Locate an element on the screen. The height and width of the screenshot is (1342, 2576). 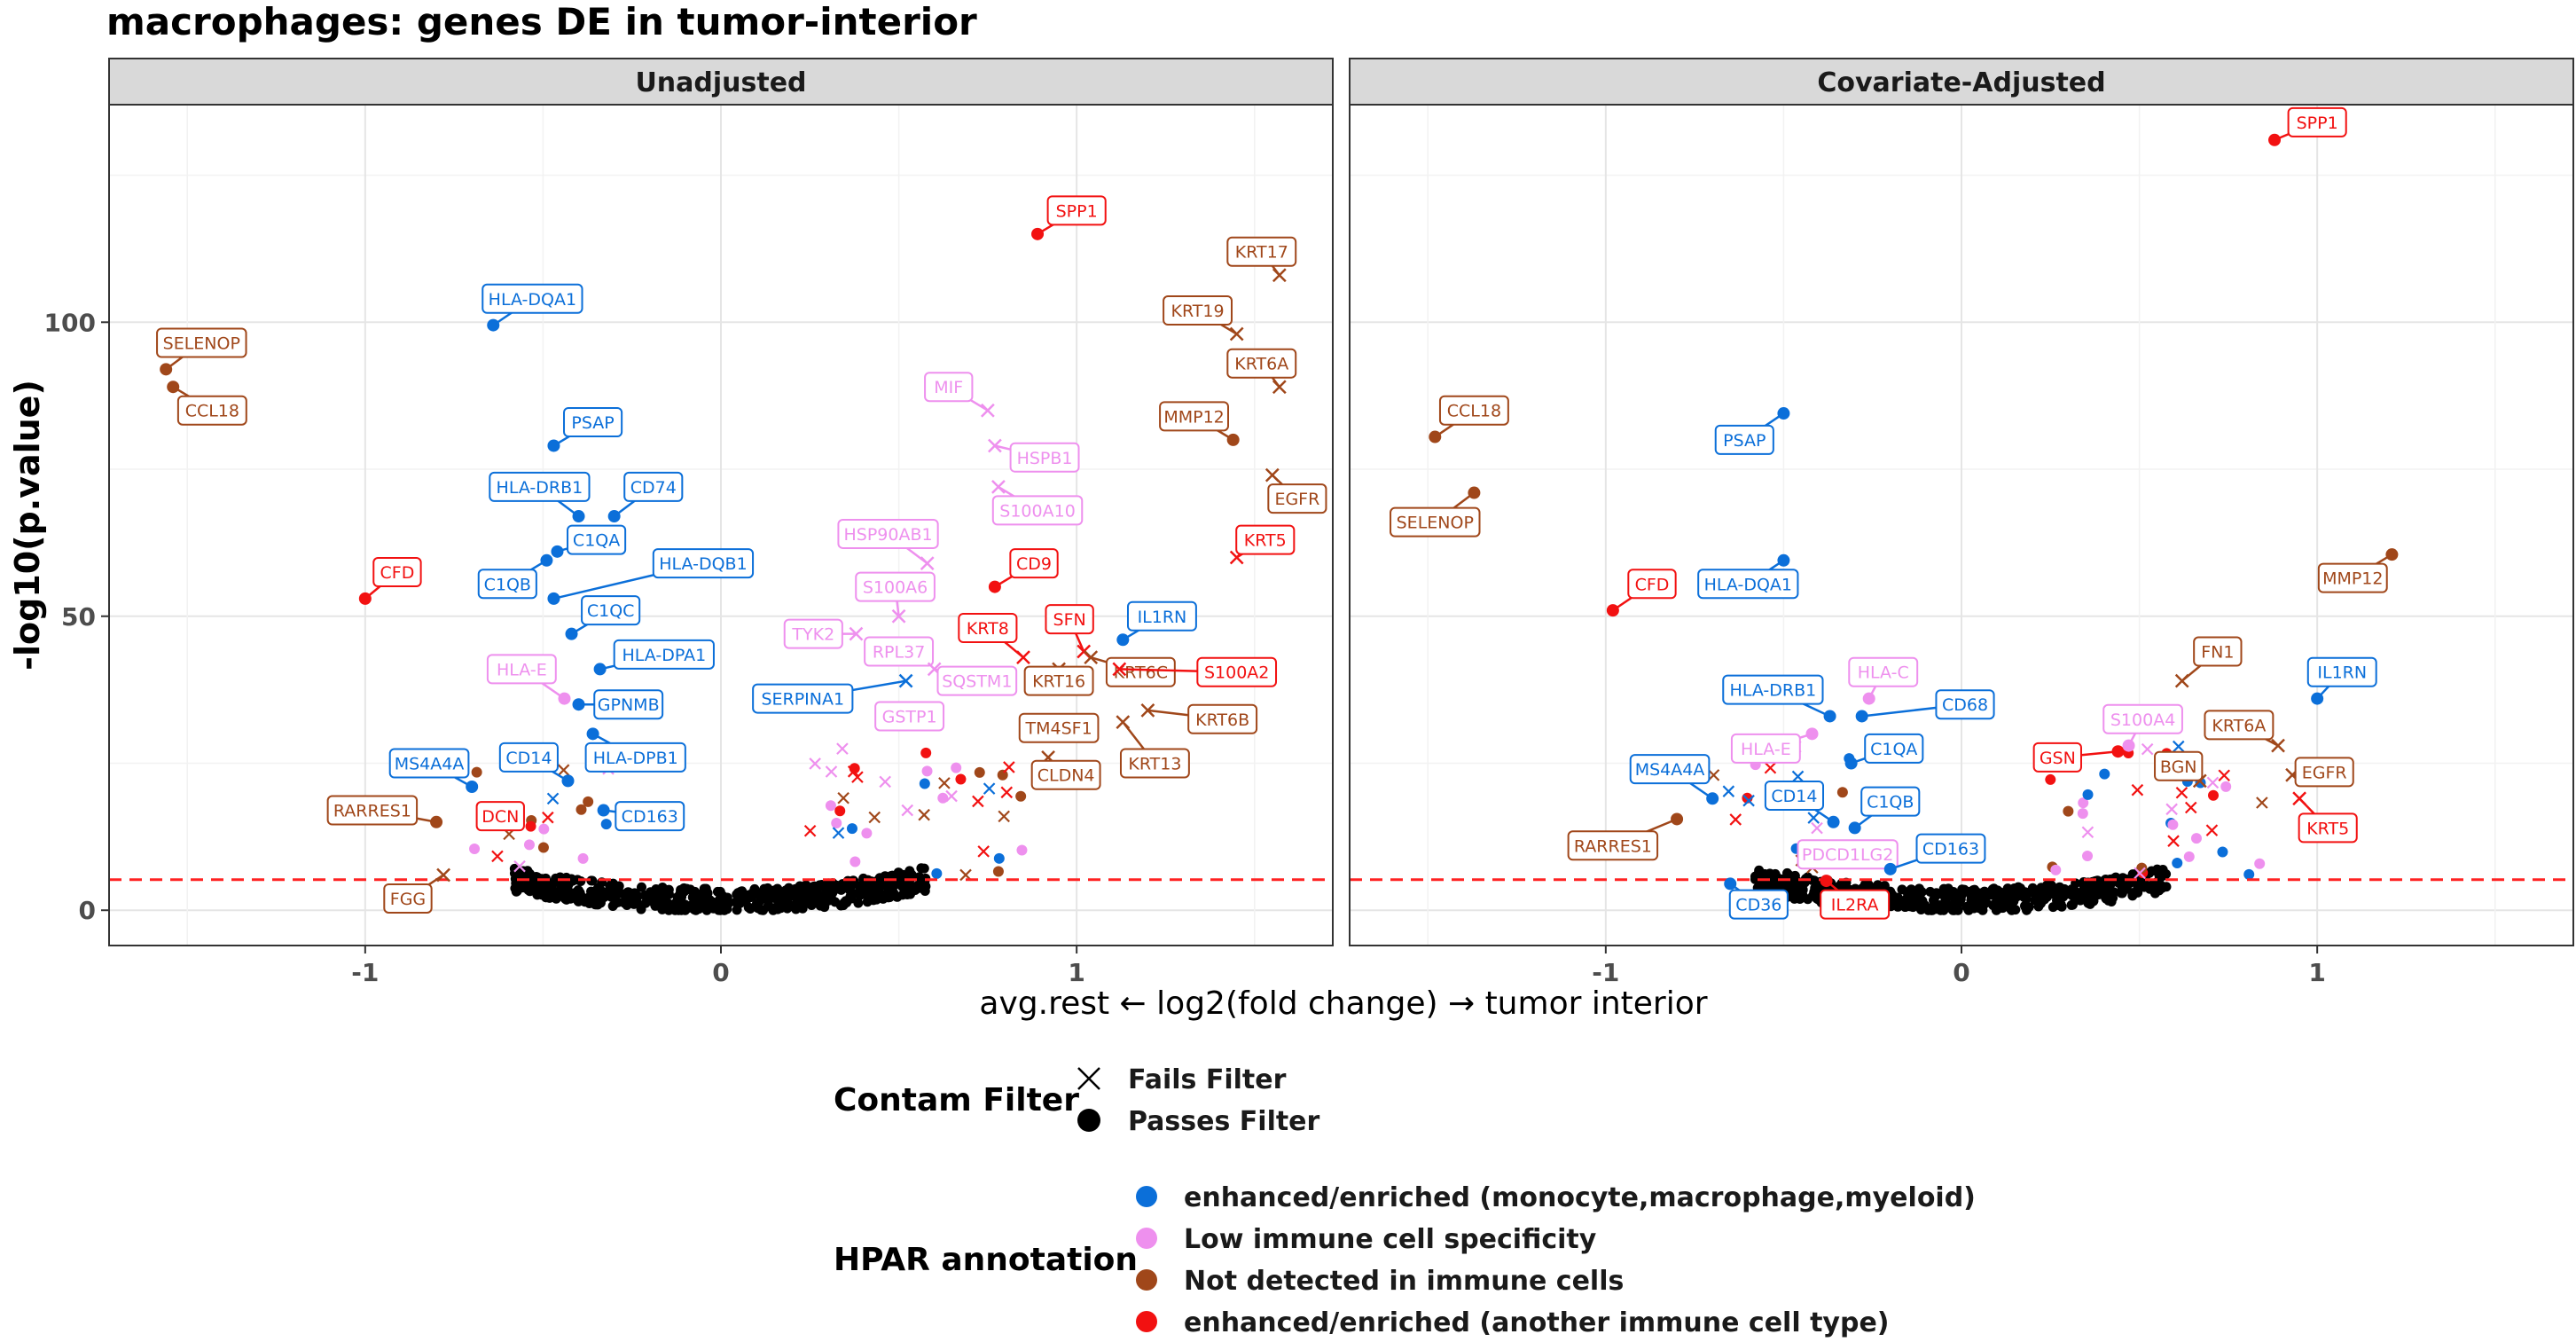
gene-label-BGN: BGN is located at coordinates (2178, 767).